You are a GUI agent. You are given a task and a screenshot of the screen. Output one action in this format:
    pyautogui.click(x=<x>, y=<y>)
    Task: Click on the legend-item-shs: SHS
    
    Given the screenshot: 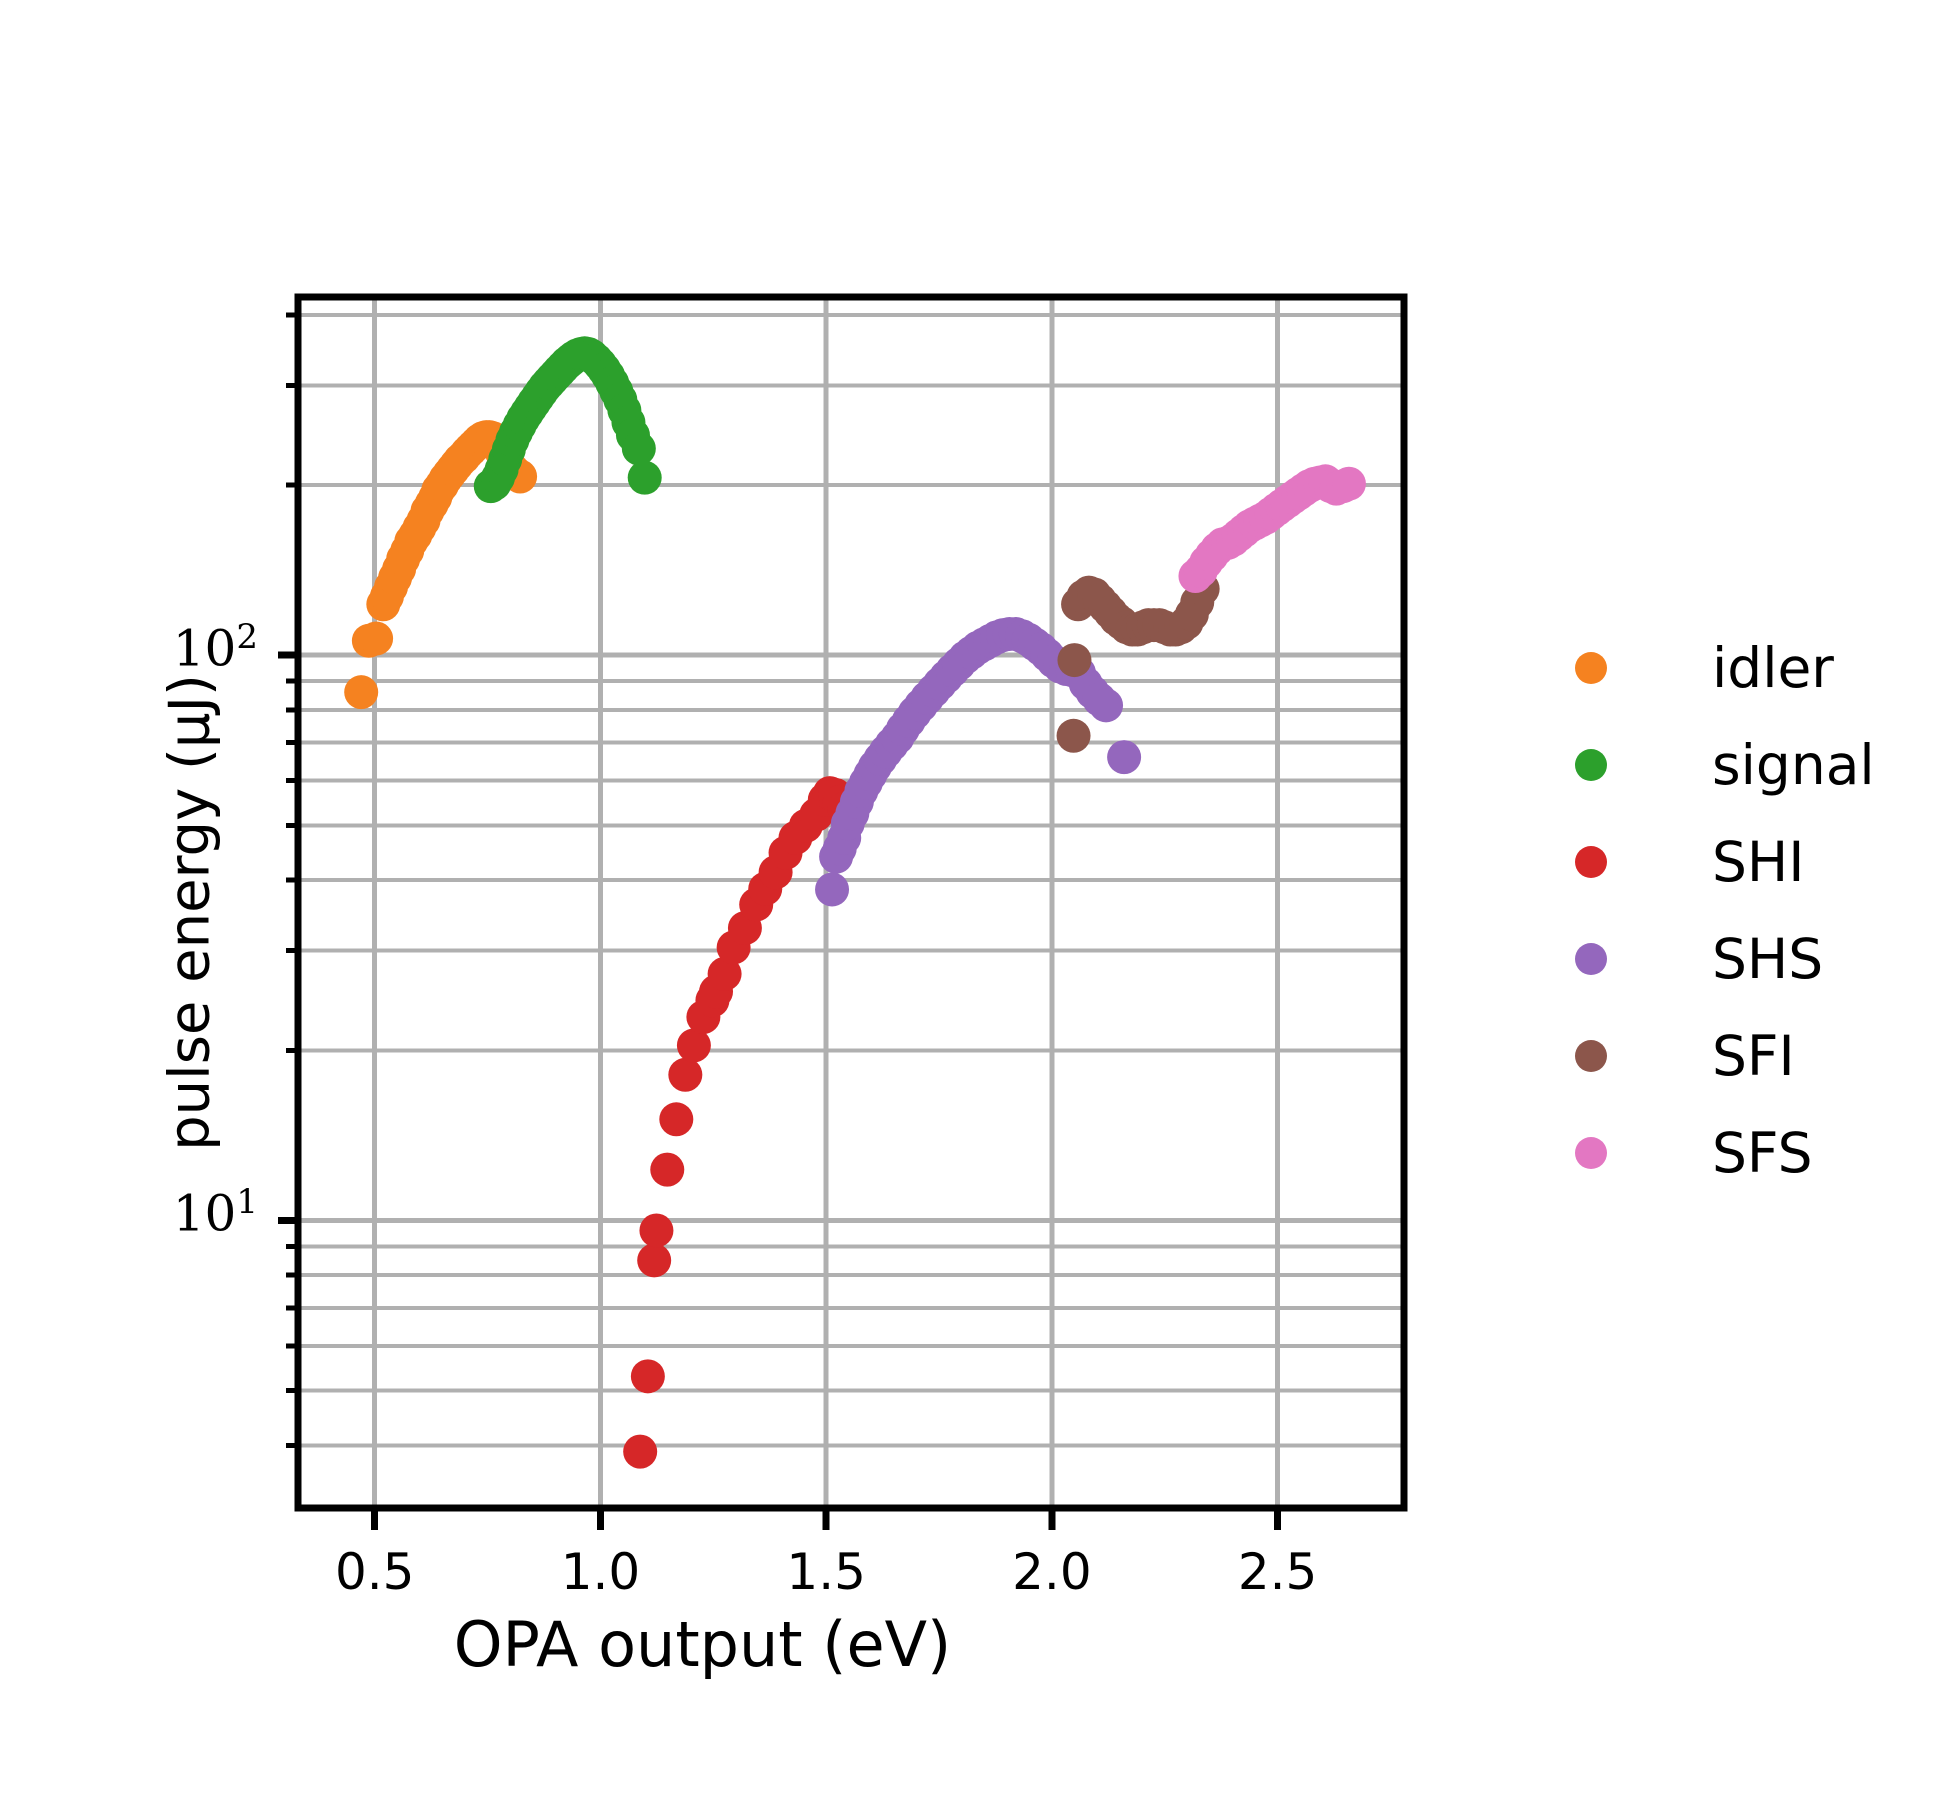 What is the action you would take?
    pyautogui.click(x=1725, y=959)
    